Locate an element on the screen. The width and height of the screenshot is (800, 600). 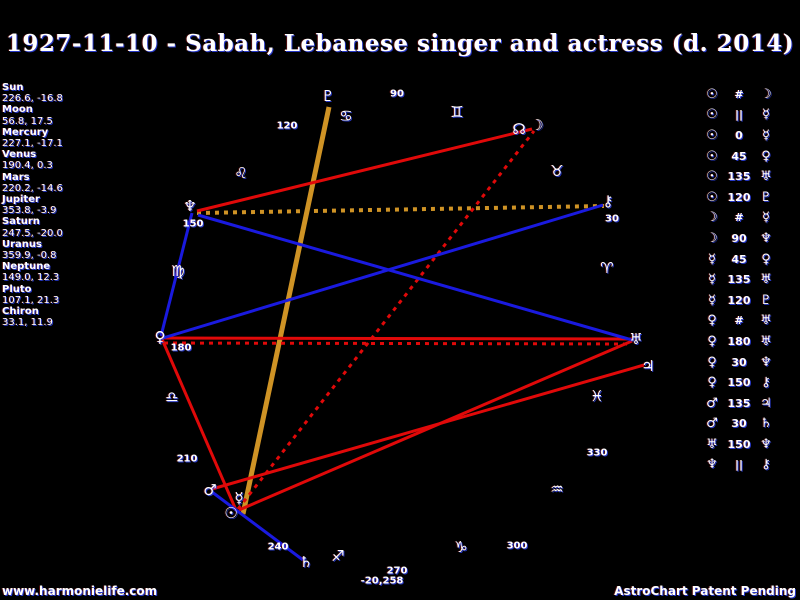
footer-site-link: www.harmonielife.com is located at coordinates (79, 591).